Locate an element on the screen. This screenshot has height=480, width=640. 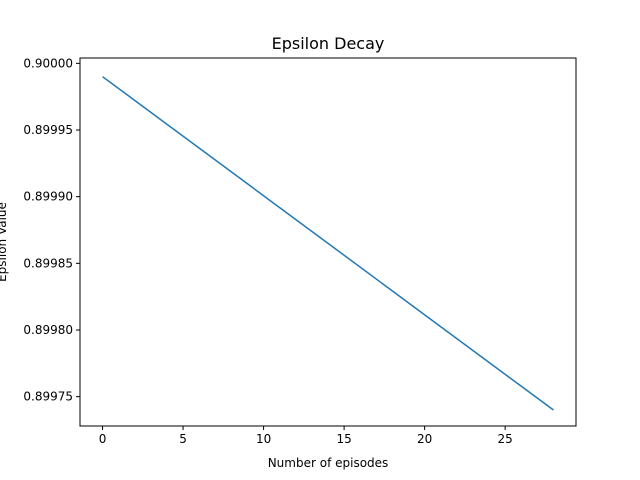
y-tick-label: 0.89990 is located at coordinates (48, 197).